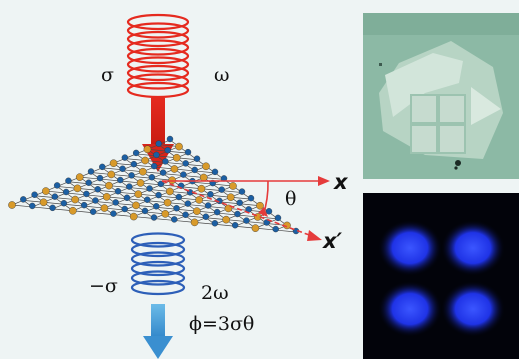  I want to click on x-prime-arrowhead, so click(314, 235).